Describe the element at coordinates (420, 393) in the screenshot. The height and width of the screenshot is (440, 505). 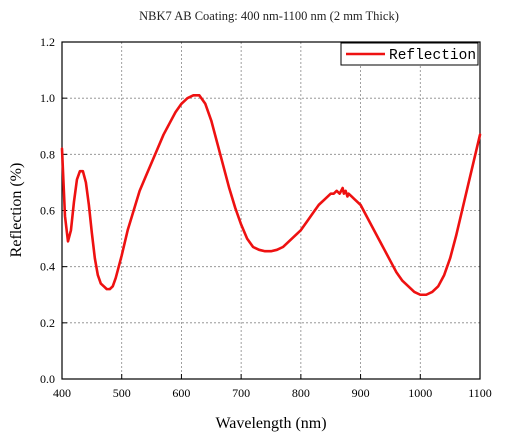
I see `x-tick-label: 1000` at that location.